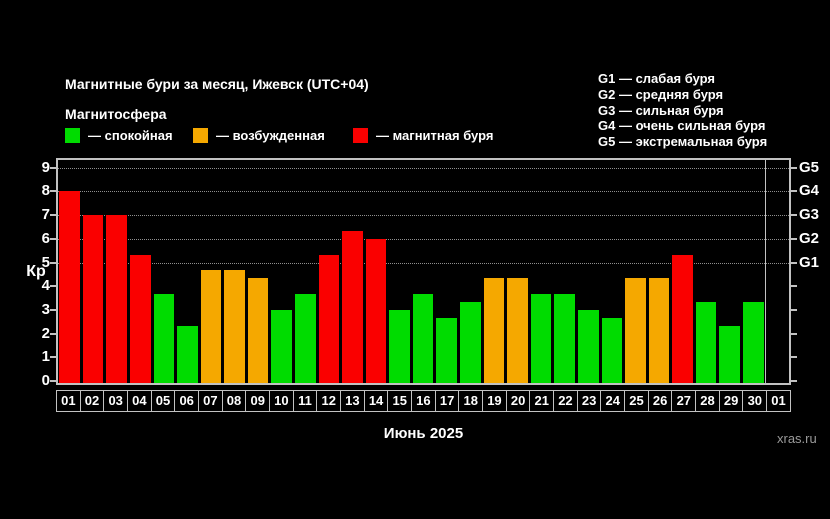 The height and width of the screenshot is (519, 830). I want to click on quiet-color-swatch, so click(72, 135).